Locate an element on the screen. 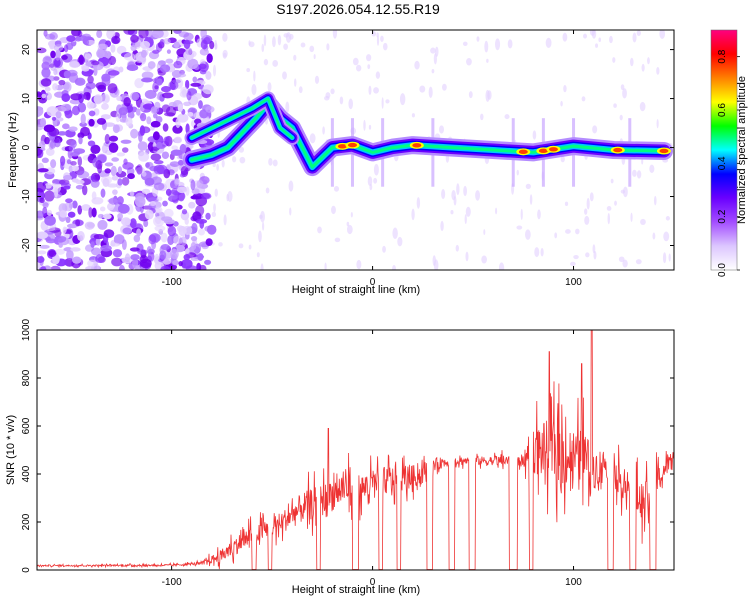 This screenshot has height=600, width=750. y-tick-label: 600 is located at coordinates (26, 425).